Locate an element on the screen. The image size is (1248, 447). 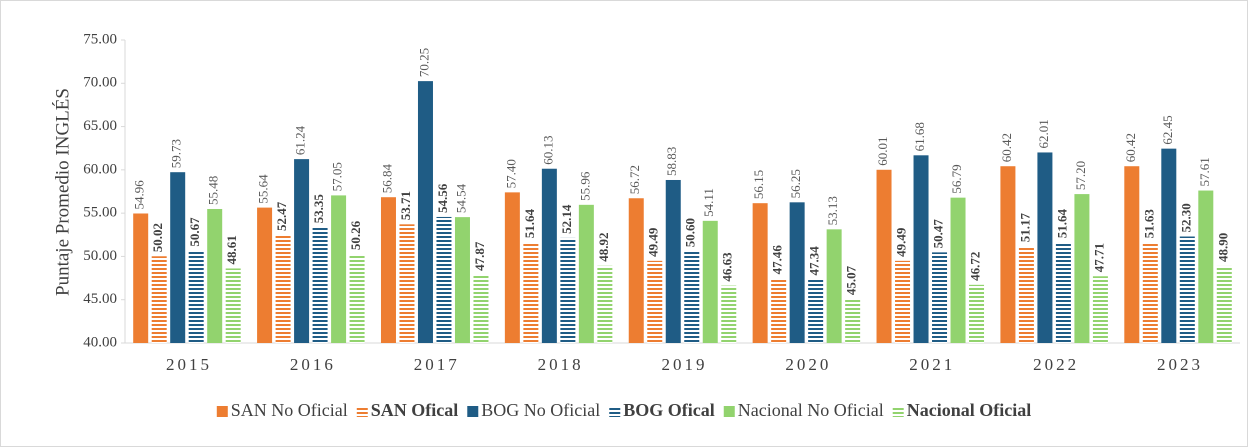
value-label: 49.49 is located at coordinates (901, 242).